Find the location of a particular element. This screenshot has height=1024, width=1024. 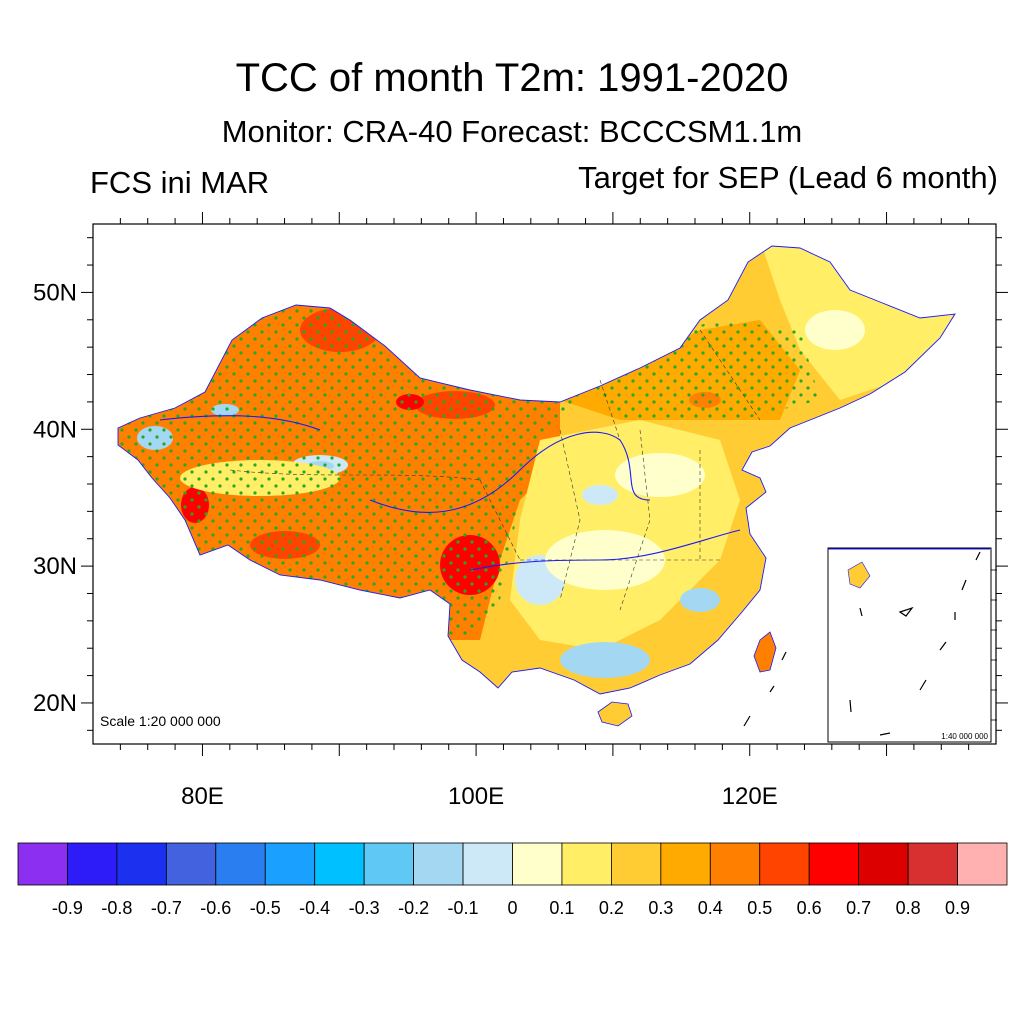

colorbar-label: -0.4 is located at coordinates (314, 908).